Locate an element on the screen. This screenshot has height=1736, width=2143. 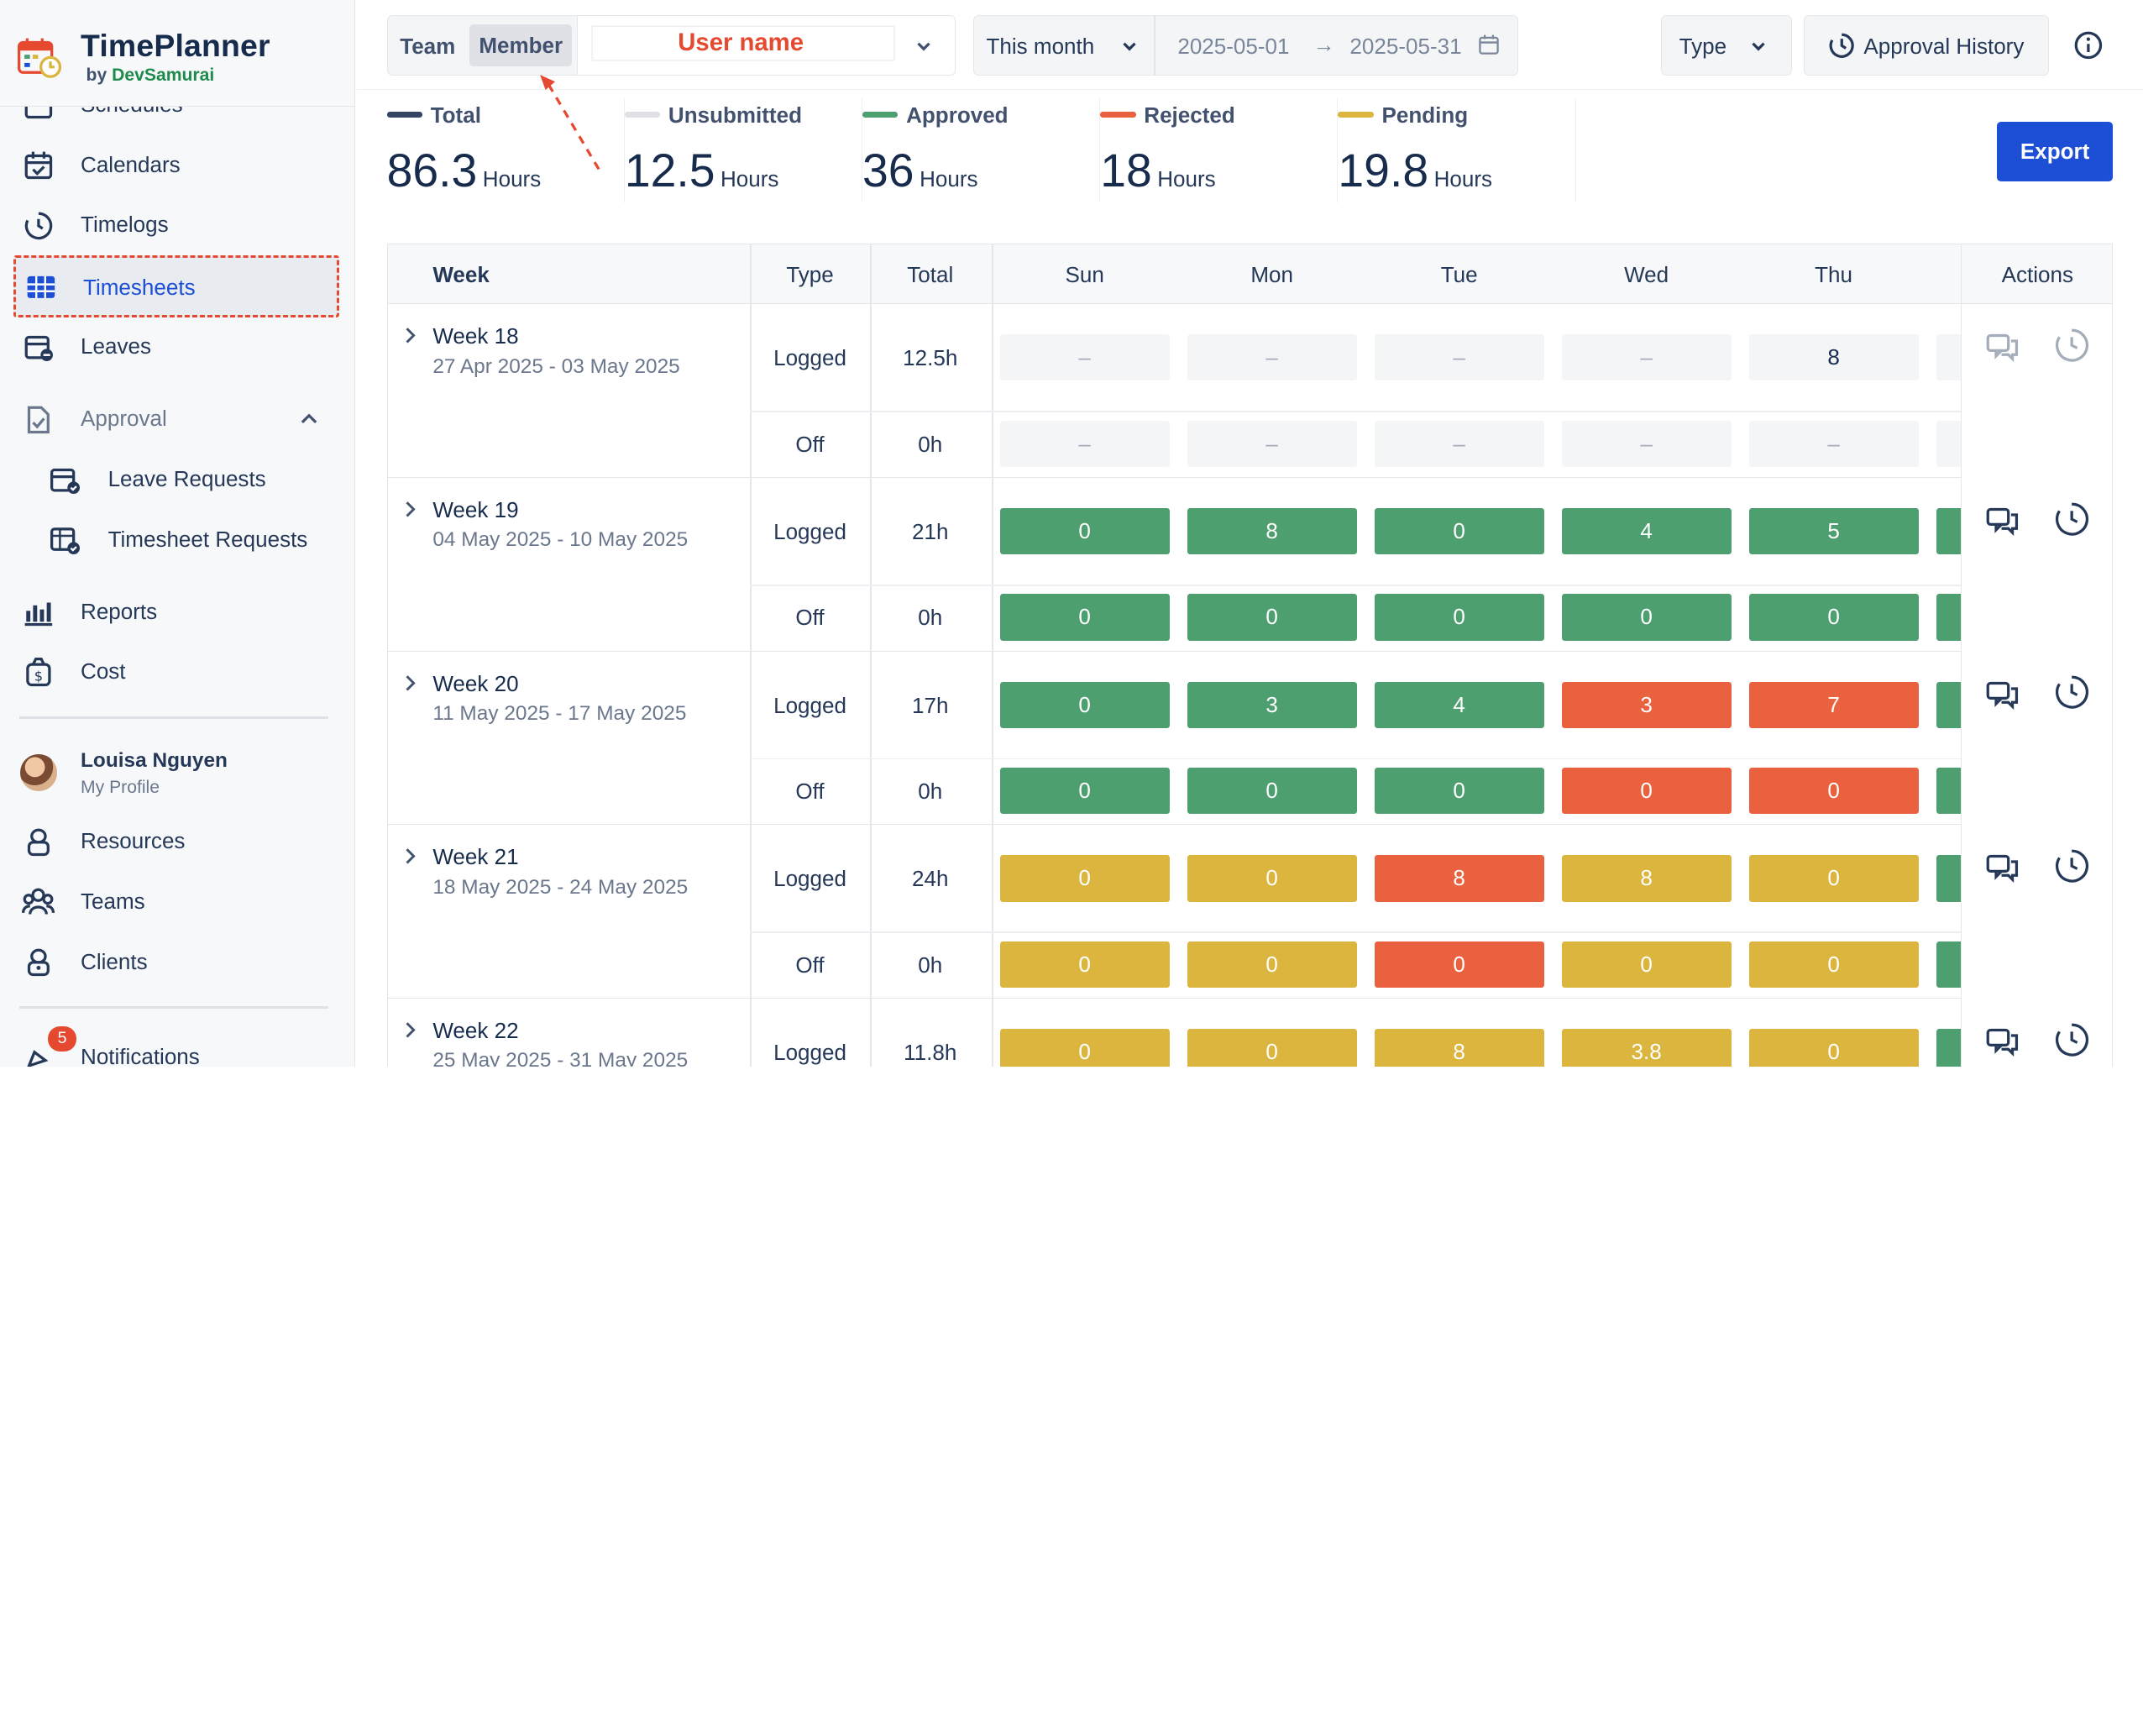
day-cell: 3.8 is located at coordinates (1646, 1047).